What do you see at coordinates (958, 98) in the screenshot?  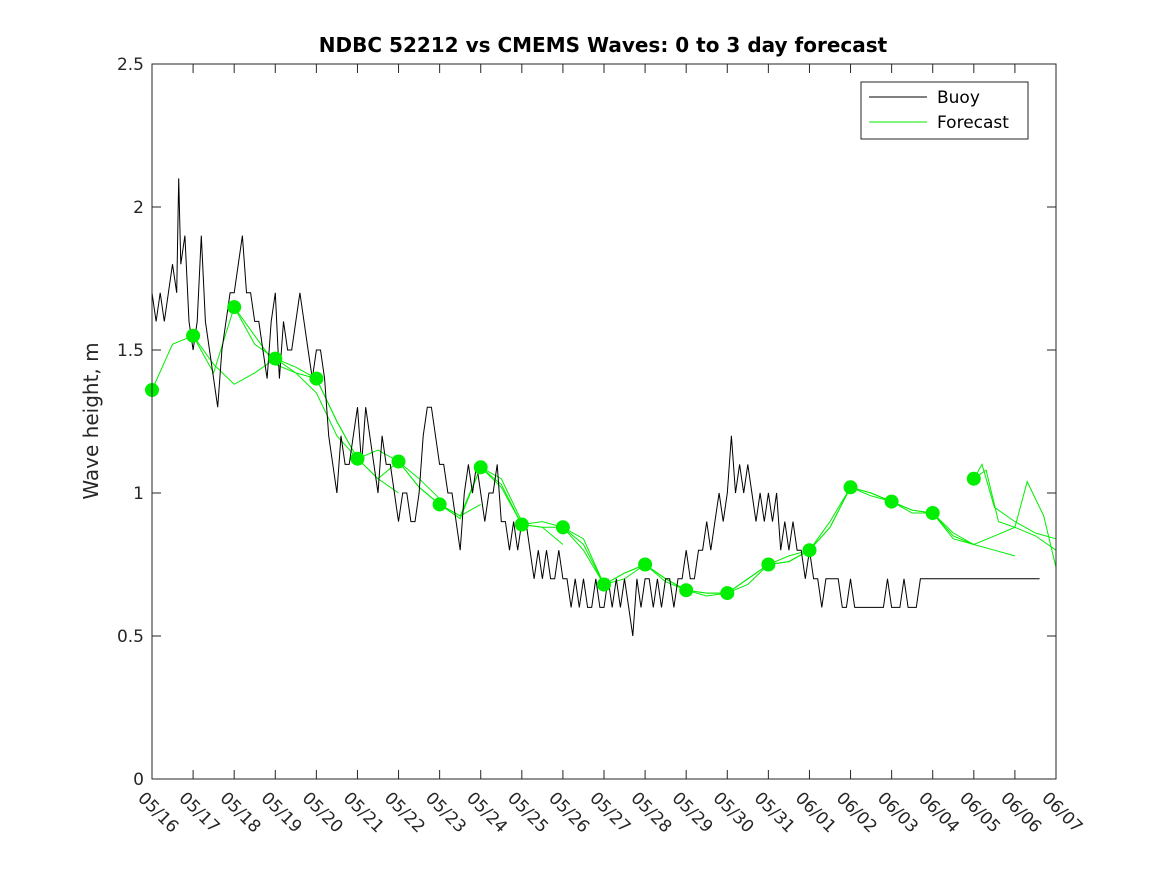 I see `legend-label-buoy: Buoy` at bounding box center [958, 98].